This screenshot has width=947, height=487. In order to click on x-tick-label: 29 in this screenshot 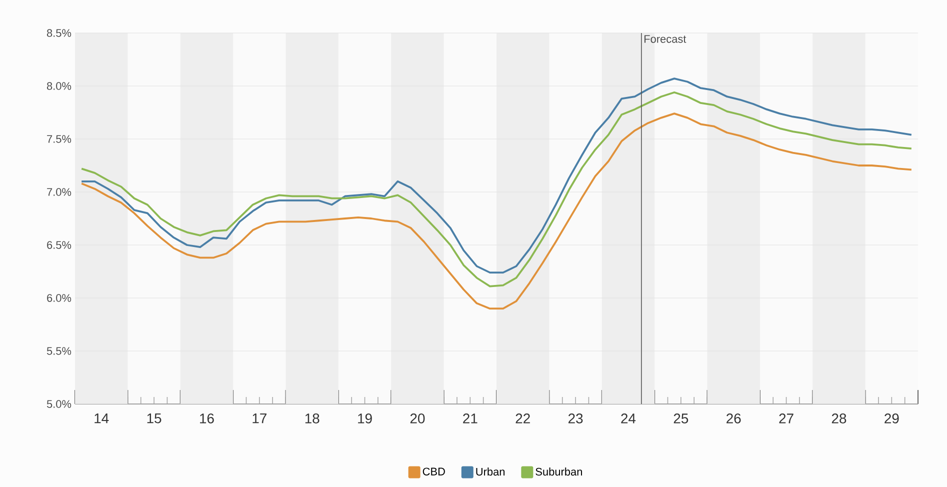, I will do `click(891, 419)`.